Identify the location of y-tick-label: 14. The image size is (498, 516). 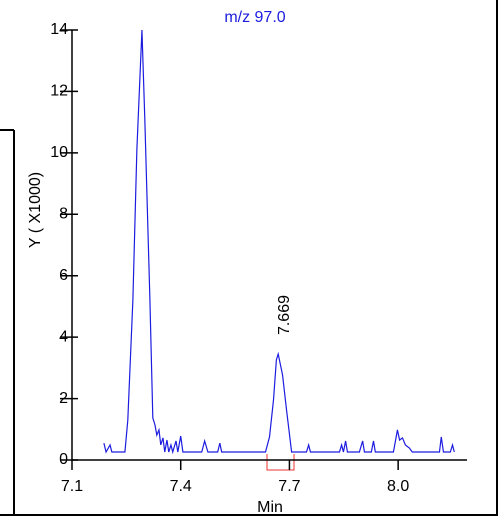
(59, 29).